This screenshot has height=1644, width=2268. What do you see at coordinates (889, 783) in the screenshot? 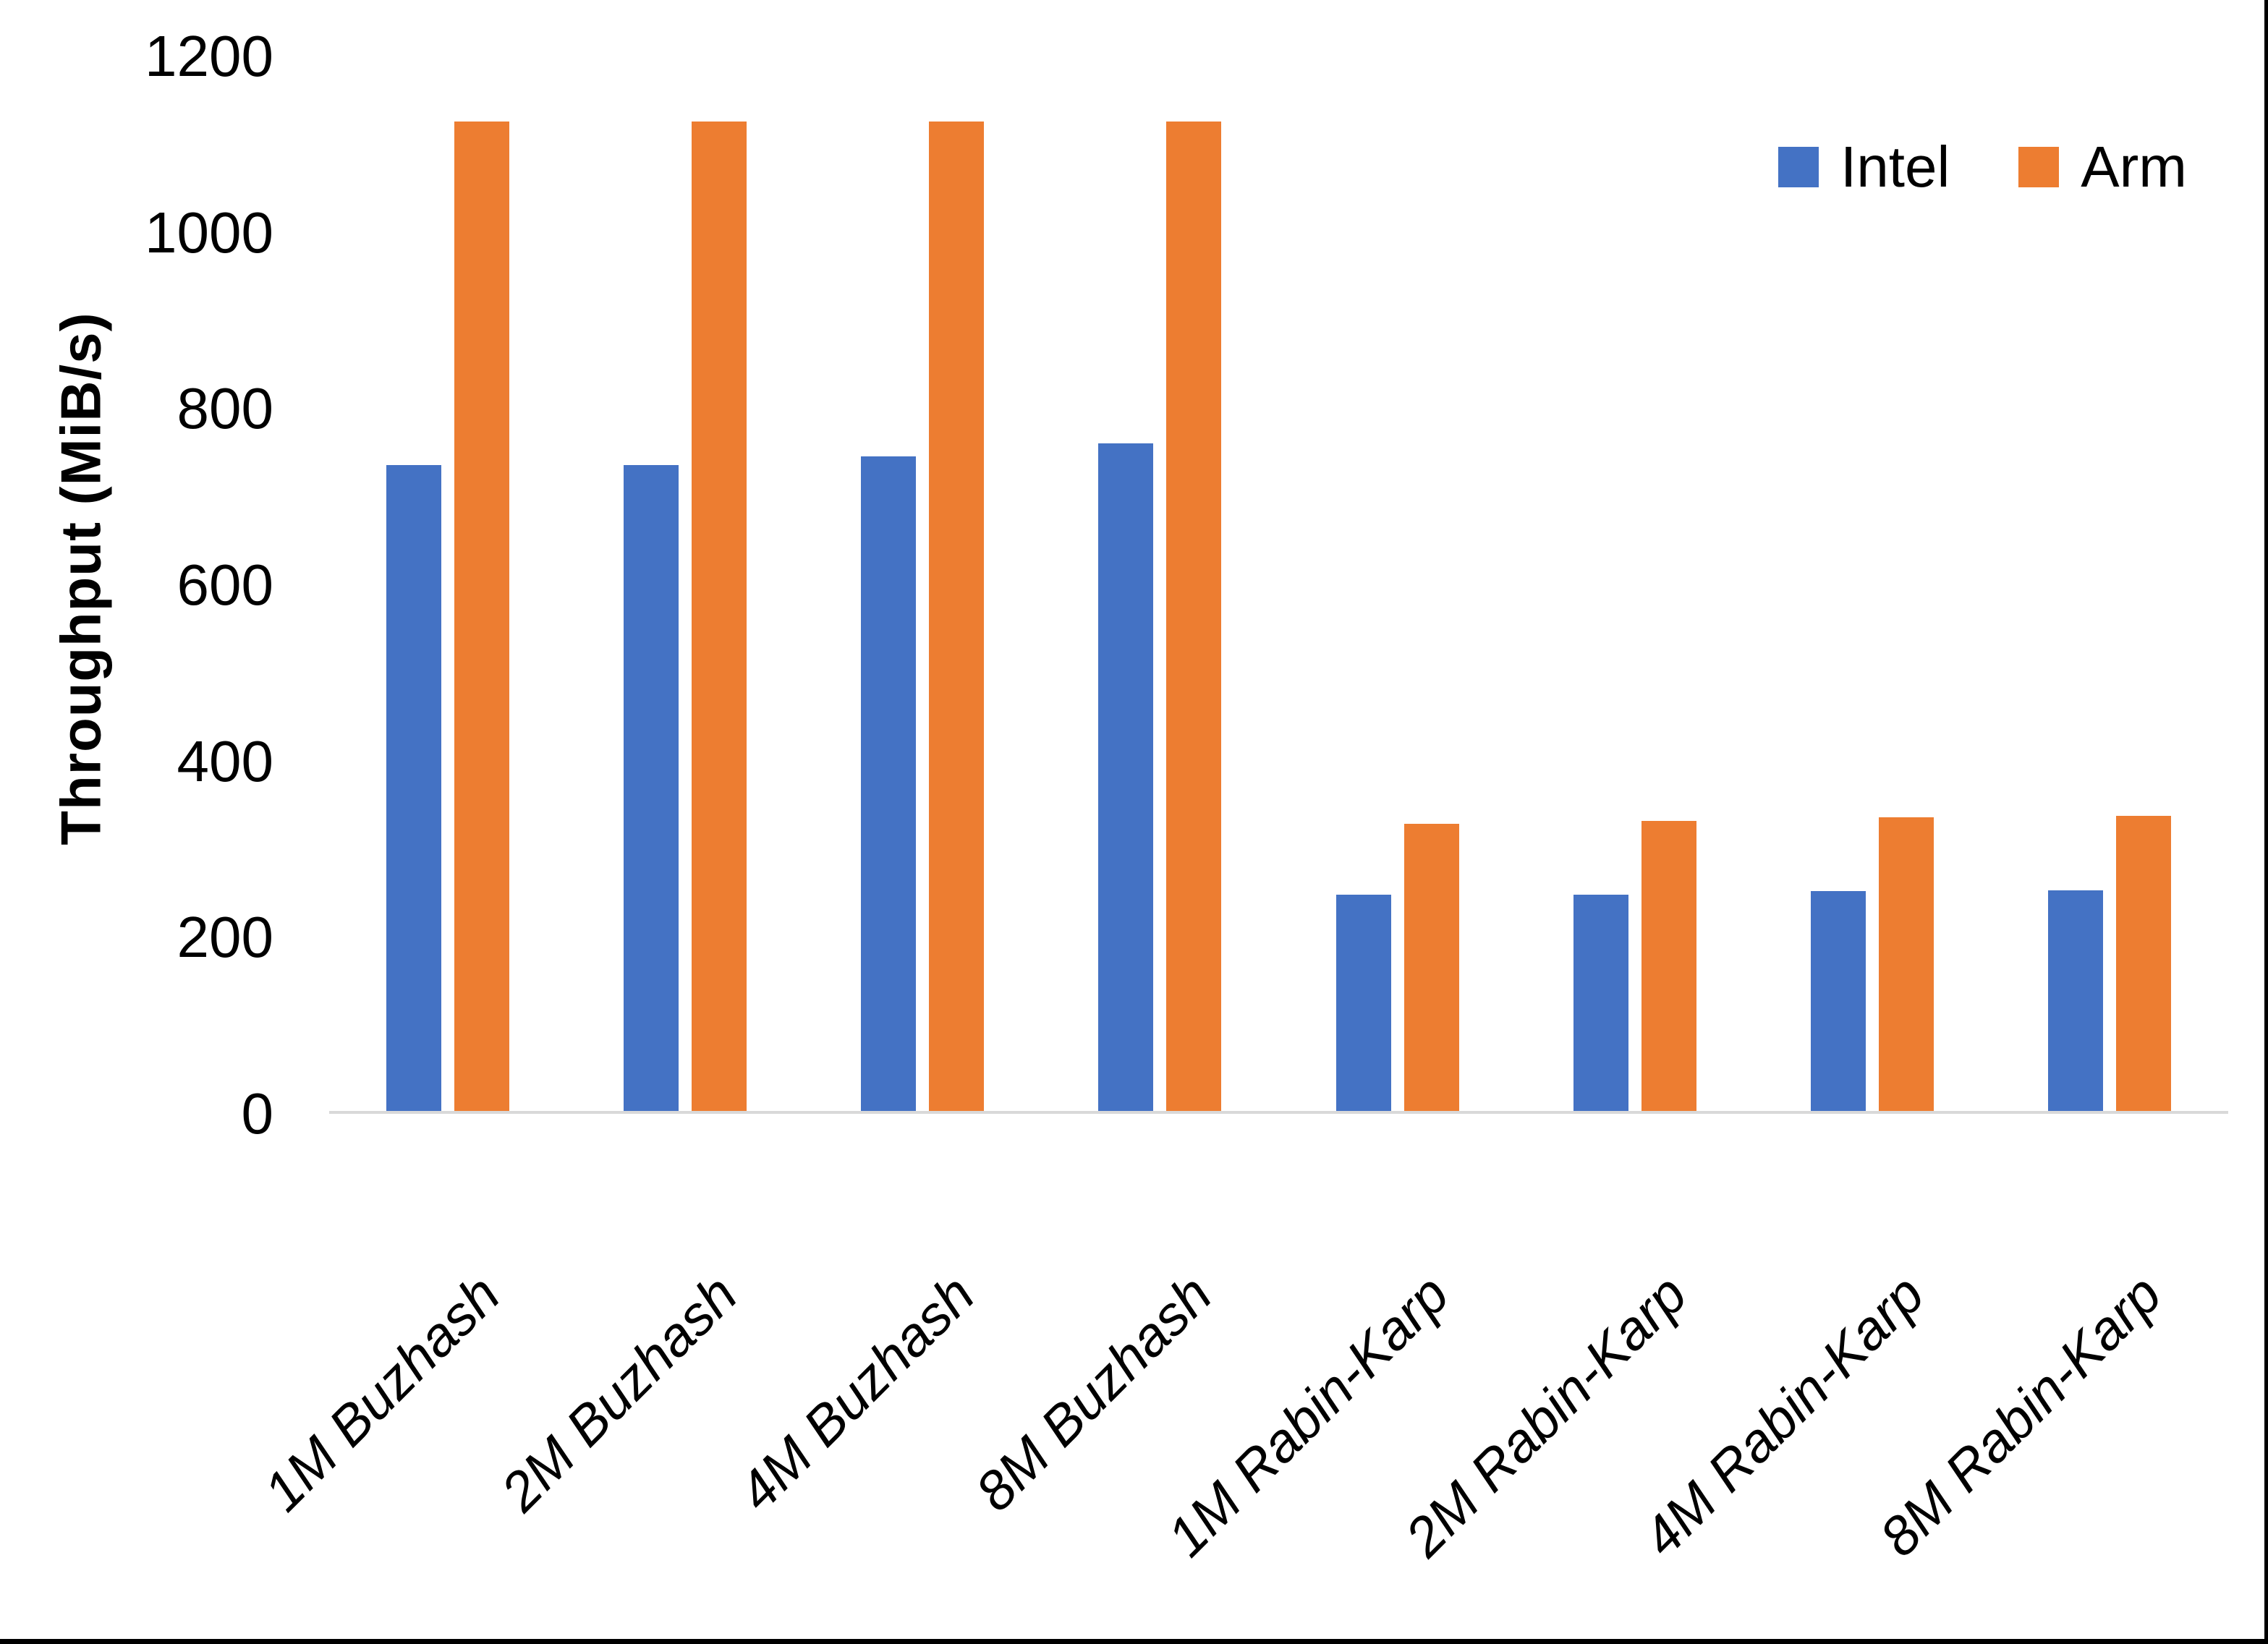
I see `bar-intel-4m-buzhash` at bounding box center [889, 783].